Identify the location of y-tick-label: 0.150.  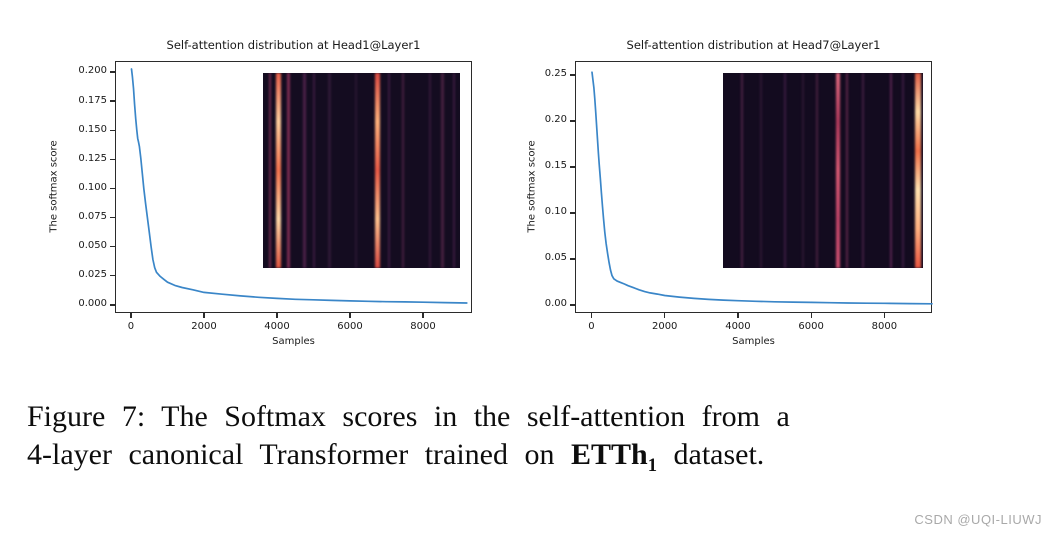
(92, 129).